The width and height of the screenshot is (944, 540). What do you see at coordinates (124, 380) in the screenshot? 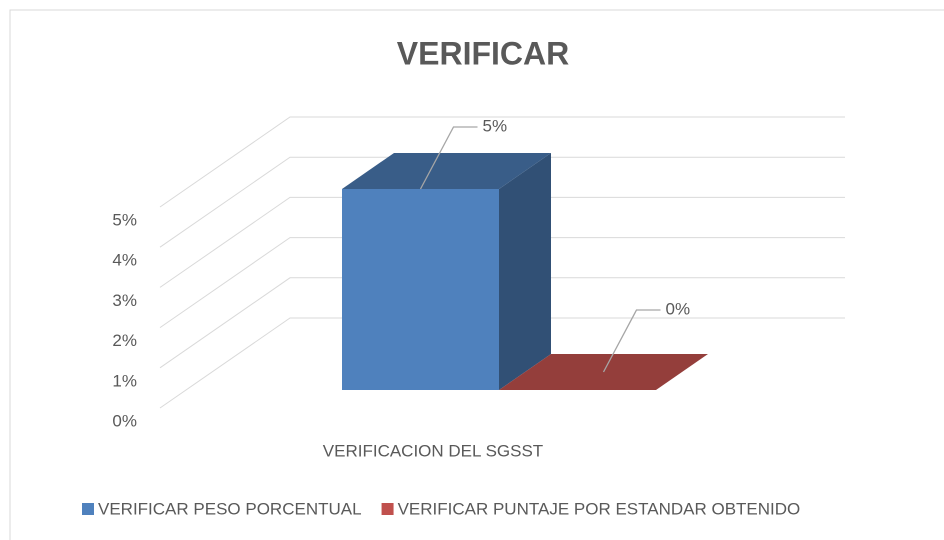
I see `y-tick-label: 1%` at bounding box center [124, 380].